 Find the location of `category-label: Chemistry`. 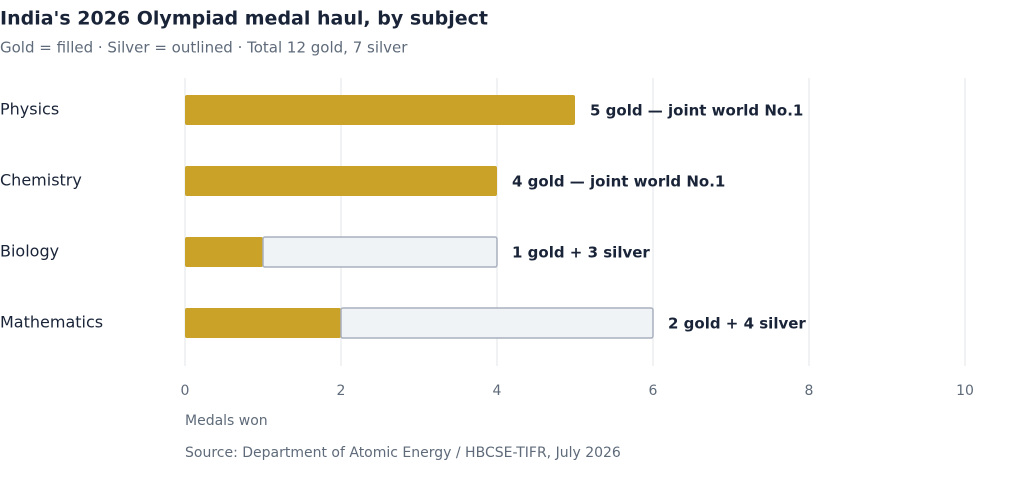

category-label: Chemistry is located at coordinates (41, 180).